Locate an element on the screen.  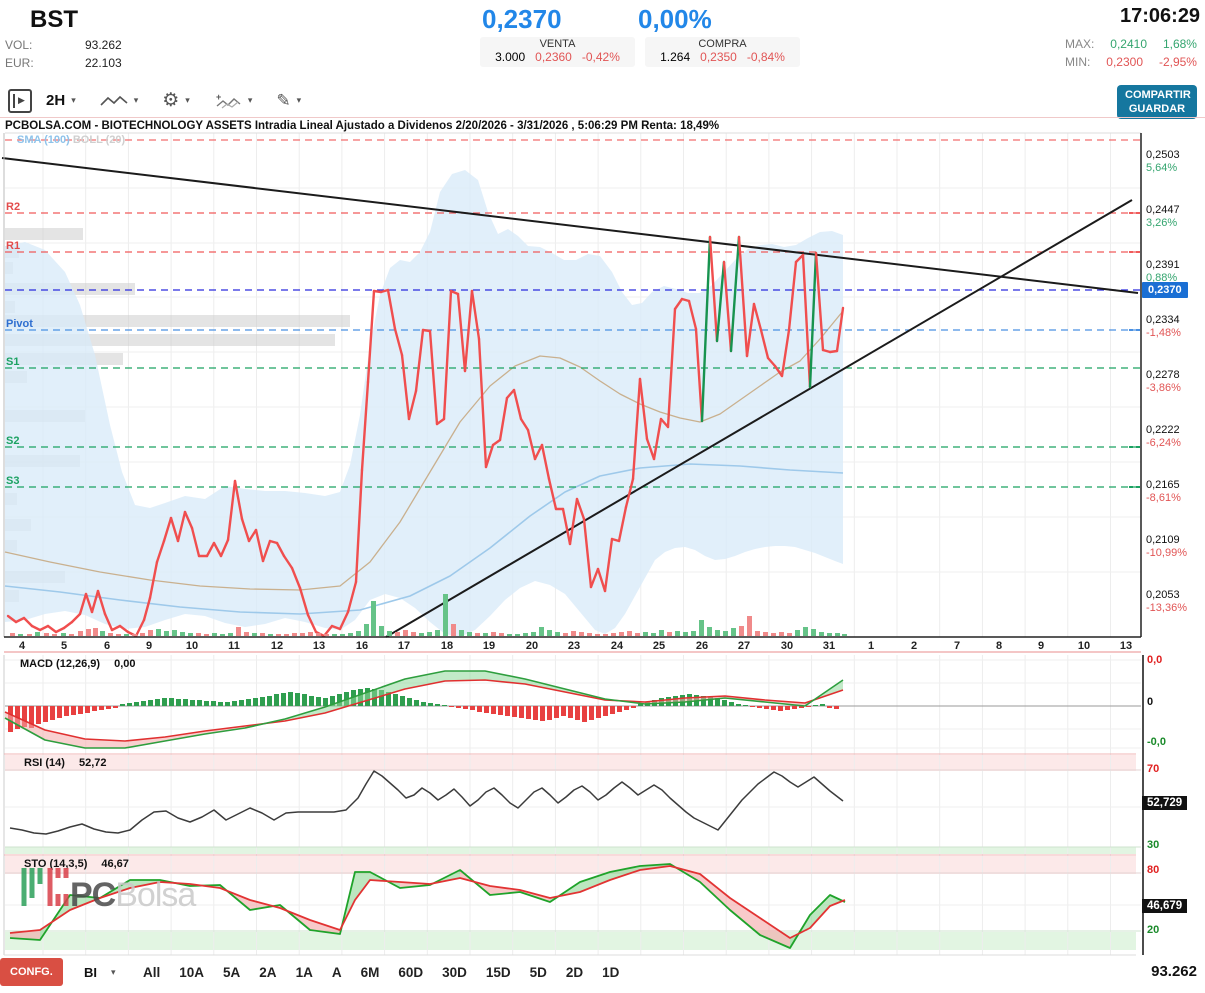
ask-qty: 3.000 is located at coordinates (510, 57).